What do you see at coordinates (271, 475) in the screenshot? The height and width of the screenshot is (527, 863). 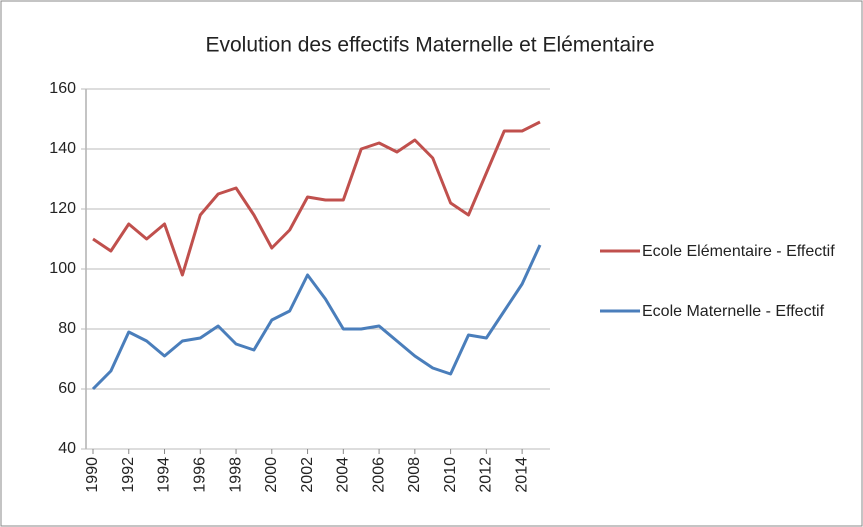 I see `x-tick-label: 2000` at bounding box center [271, 475].